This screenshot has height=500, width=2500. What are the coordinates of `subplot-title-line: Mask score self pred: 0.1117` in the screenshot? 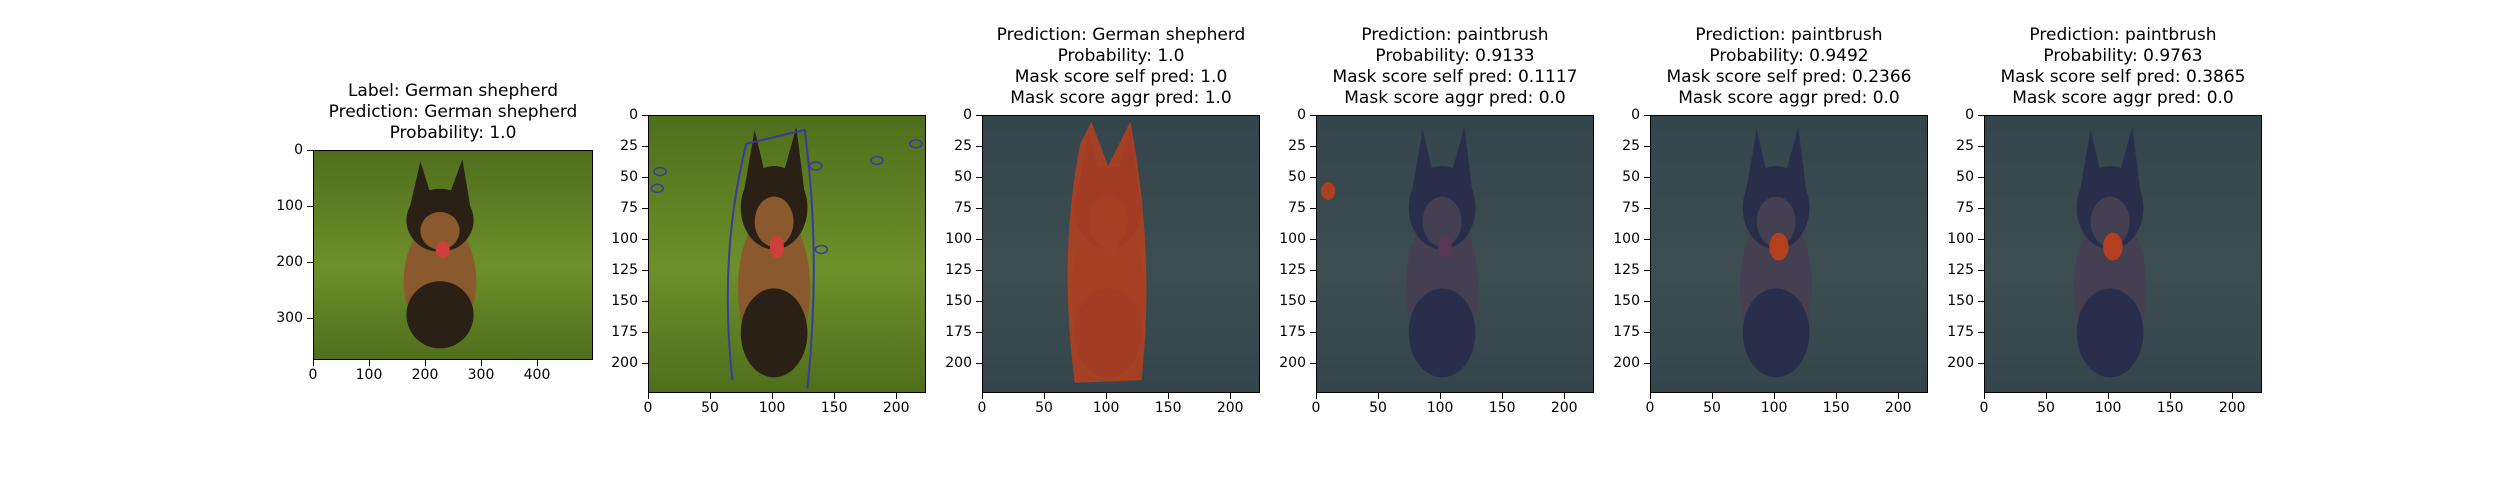 It's located at (1455, 77).